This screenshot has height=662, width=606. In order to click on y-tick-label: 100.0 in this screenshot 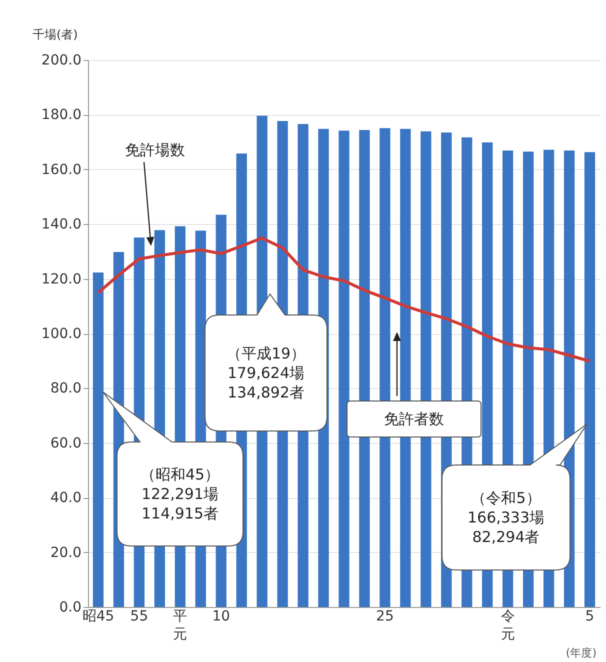, I will do `click(61, 334)`.